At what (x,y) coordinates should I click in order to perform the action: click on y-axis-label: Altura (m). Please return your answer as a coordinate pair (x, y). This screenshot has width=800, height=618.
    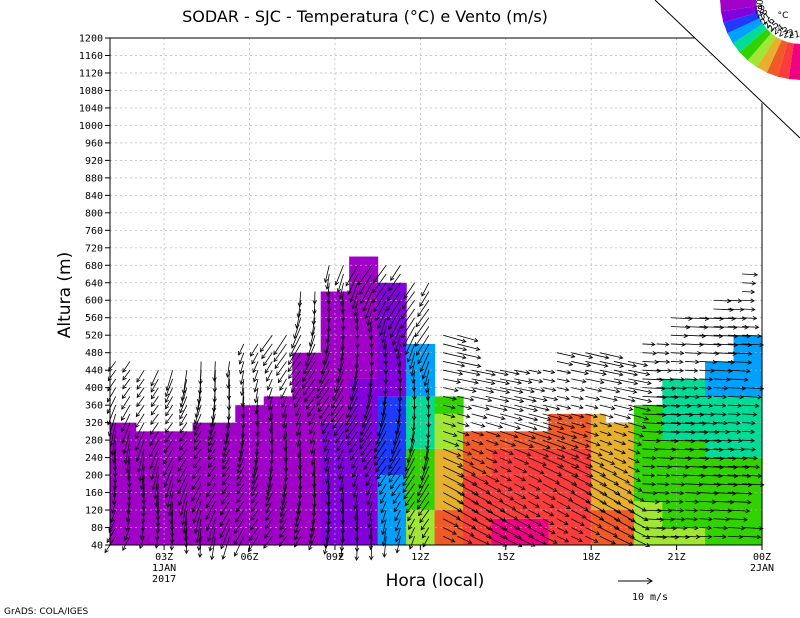
    Looking at the image, I should click on (65, 295).